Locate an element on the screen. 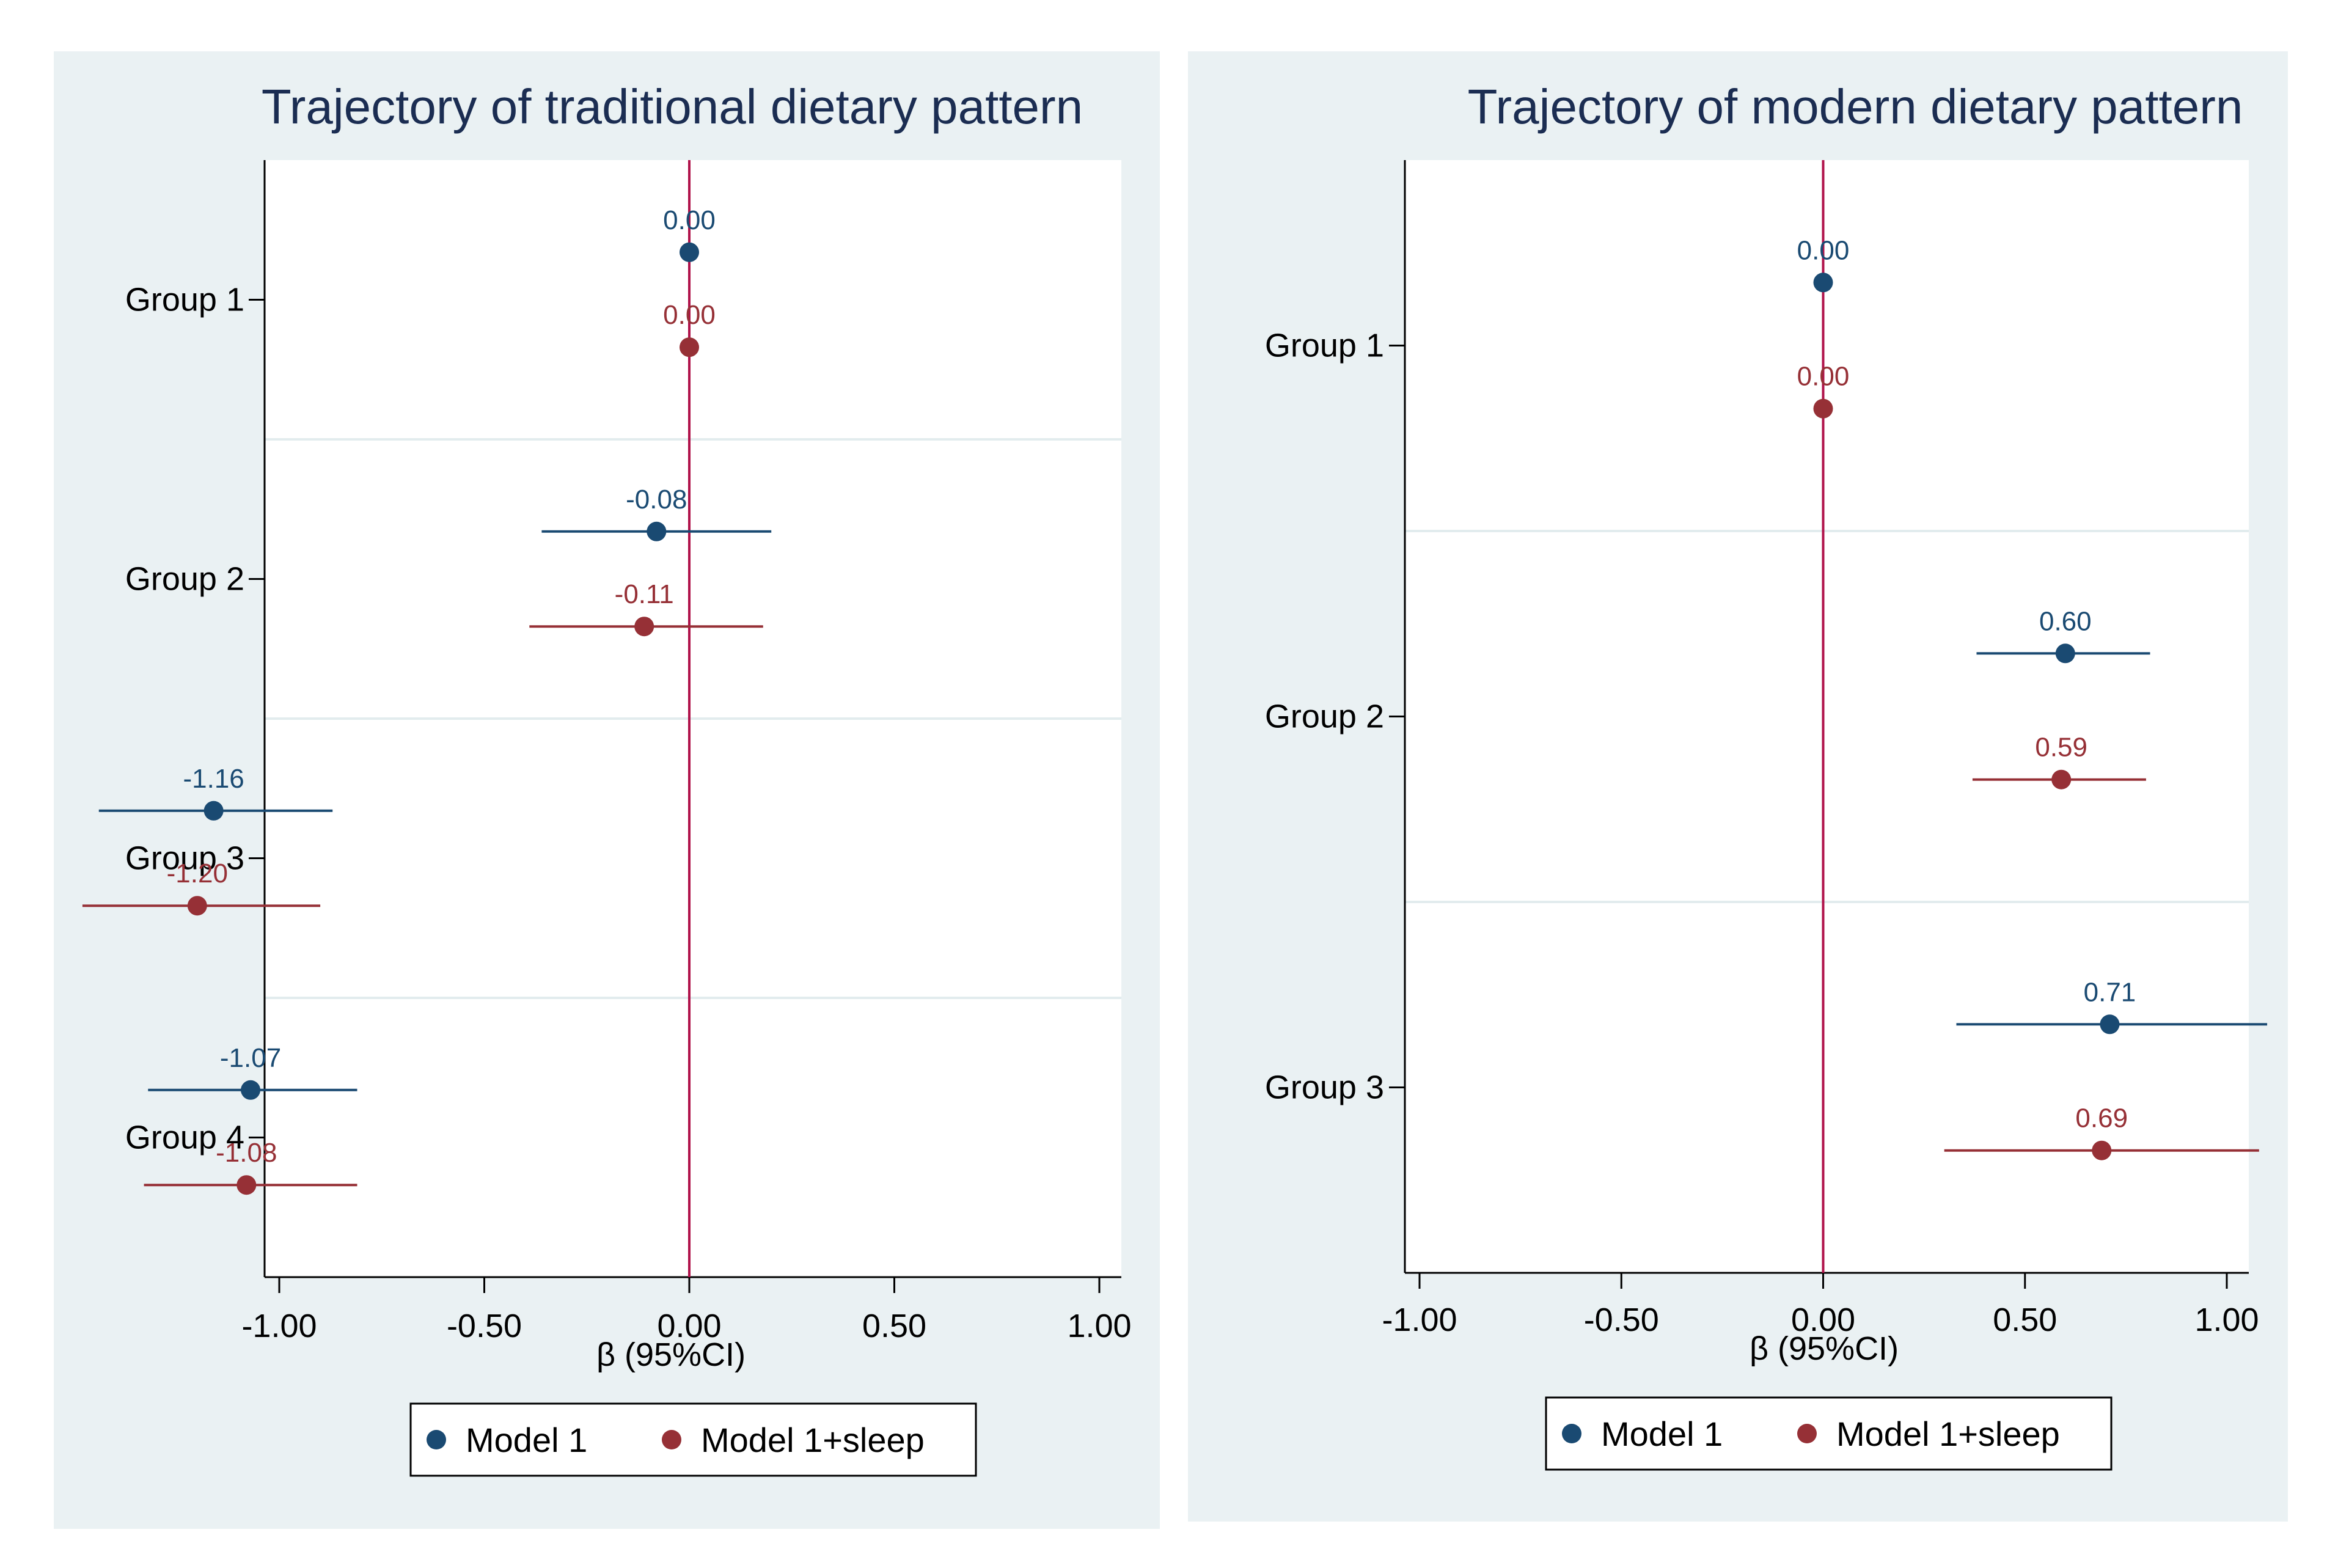 The image size is (2338, 1568). data-label-model1: -1.16 is located at coordinates (213, 779).